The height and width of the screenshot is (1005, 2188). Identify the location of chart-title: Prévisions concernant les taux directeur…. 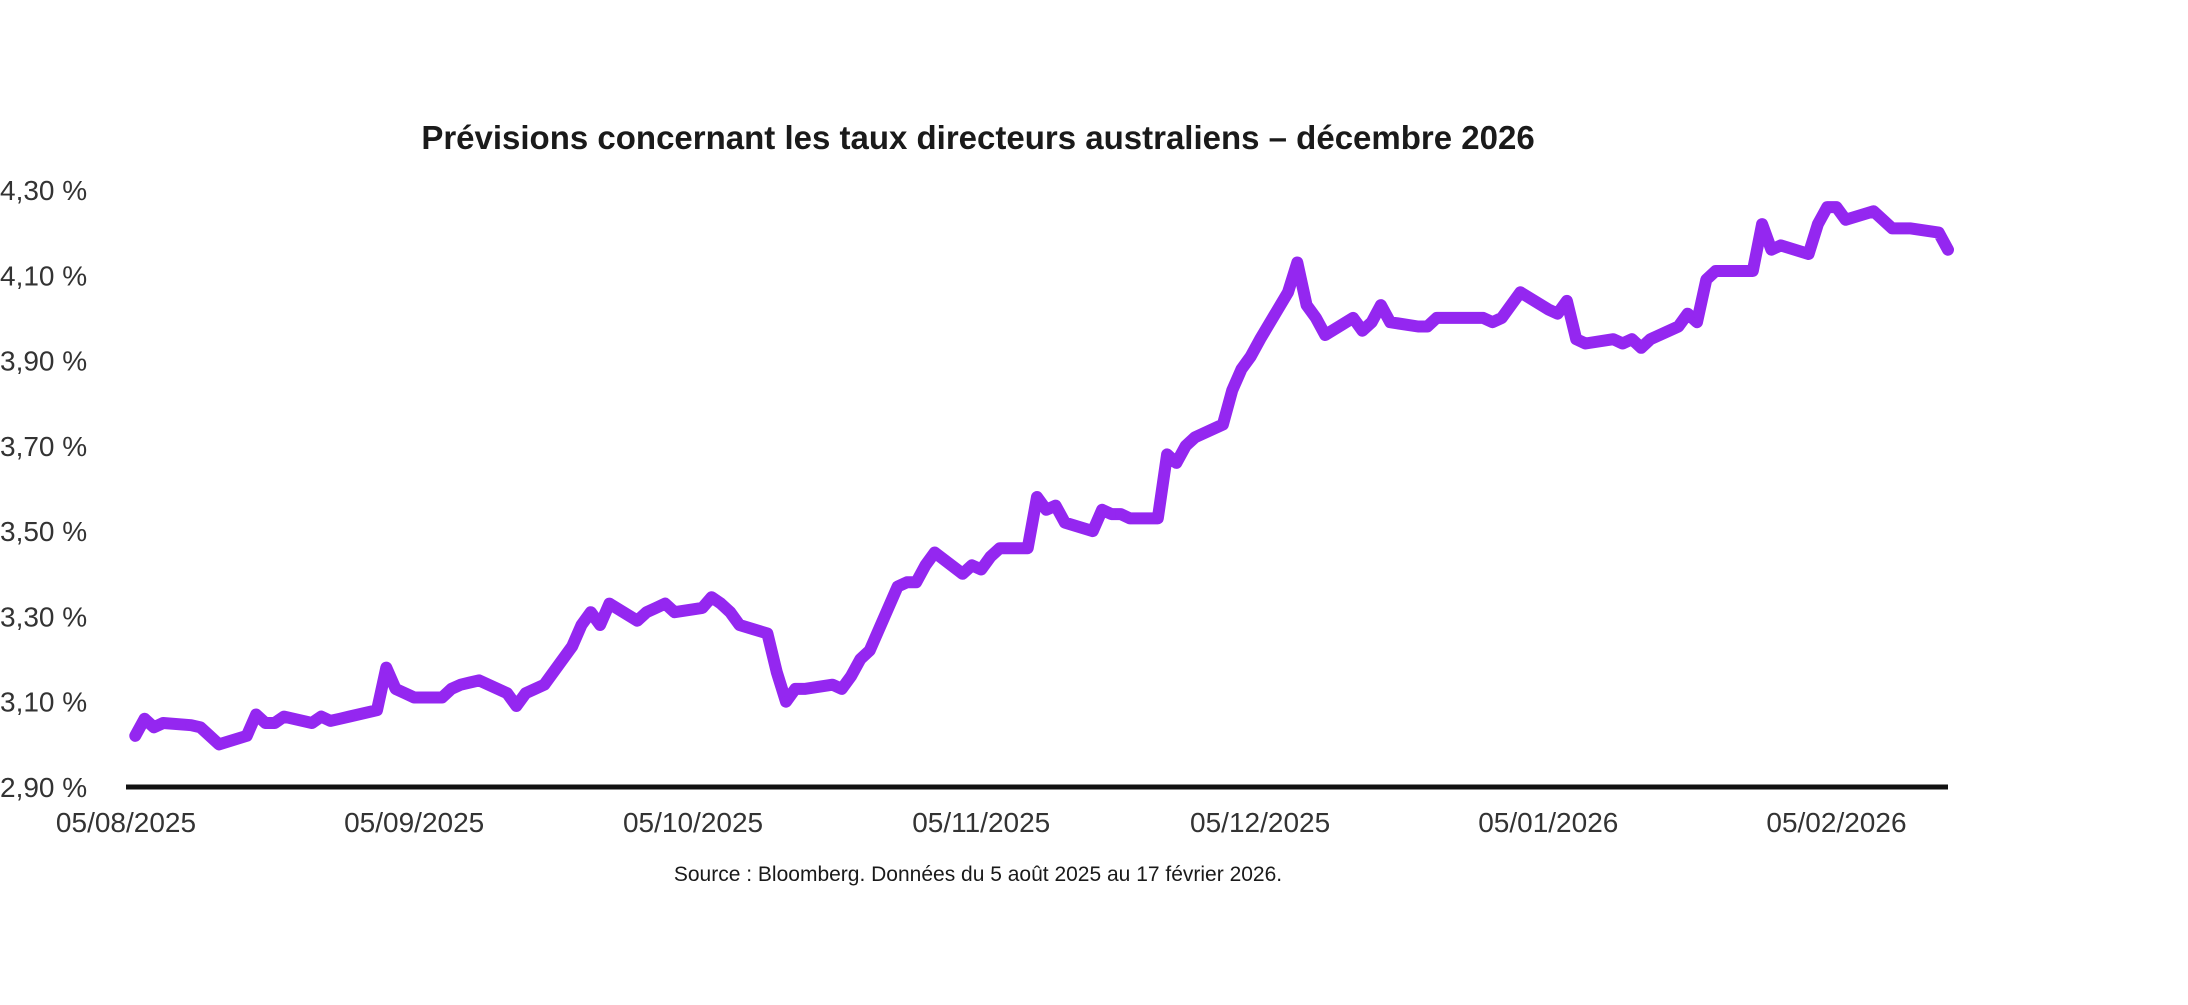
(977, 137).